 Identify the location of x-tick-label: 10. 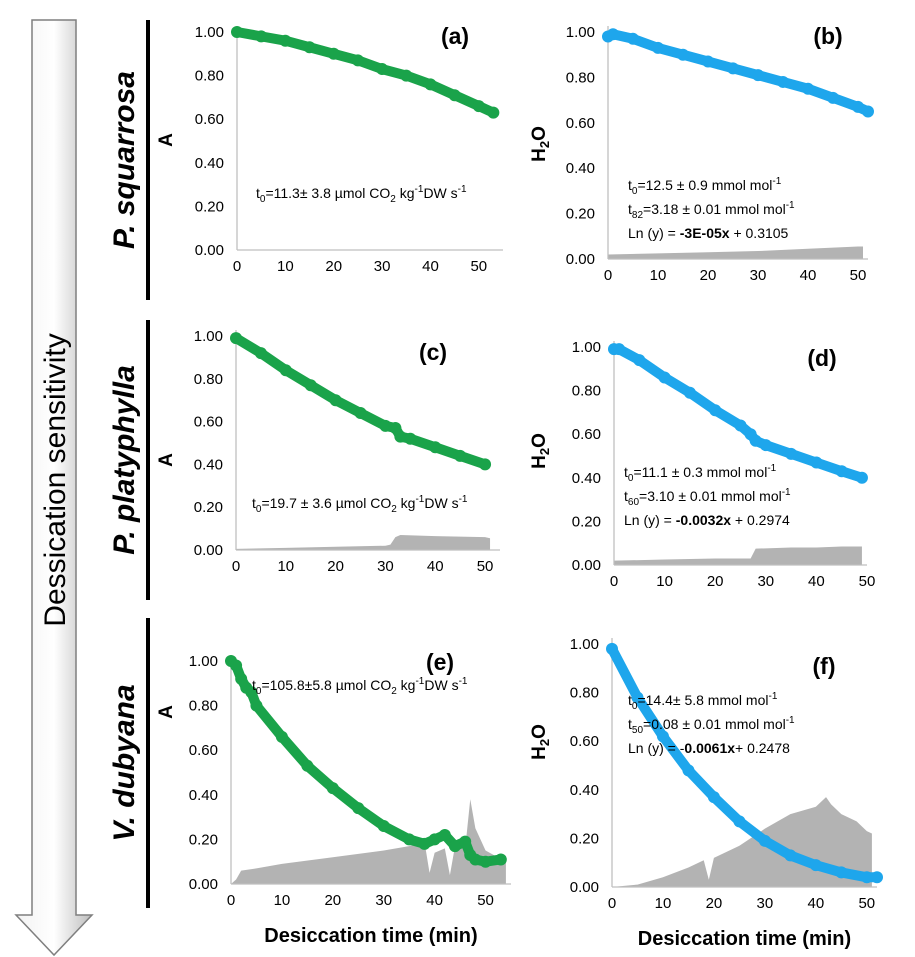
(282, 900).